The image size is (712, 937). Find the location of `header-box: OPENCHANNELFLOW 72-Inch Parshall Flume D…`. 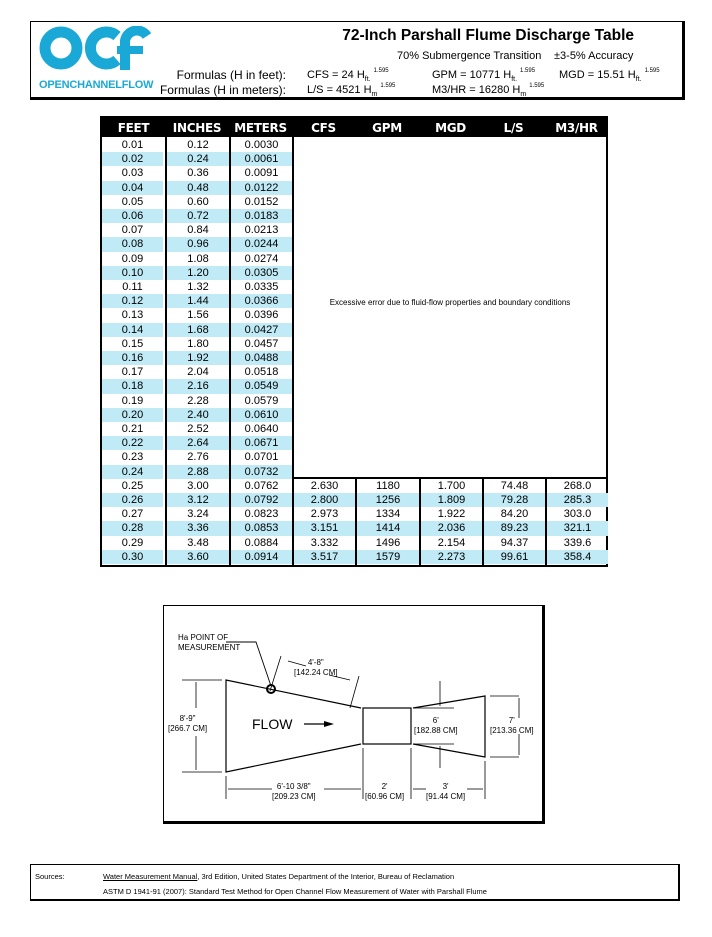

header-box: OPENCHANNELFLOW 72-Inch Parshall Flume D… is located at coordinates (357, 60).